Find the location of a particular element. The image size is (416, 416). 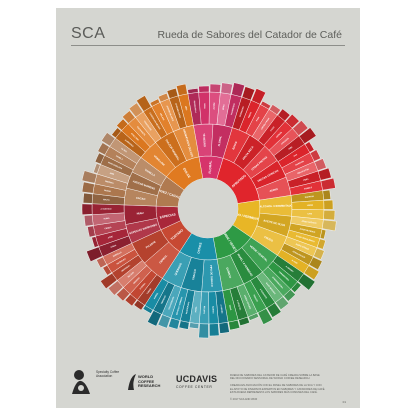

wheel-outer-label: CANELA is located at coordinates (119, 157).